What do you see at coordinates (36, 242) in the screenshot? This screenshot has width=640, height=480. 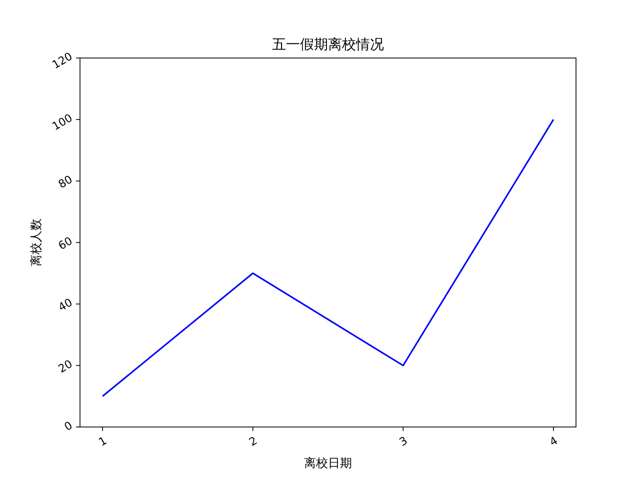 I see `y-axis-title: 离校人数` at bounding box center [36, 242].